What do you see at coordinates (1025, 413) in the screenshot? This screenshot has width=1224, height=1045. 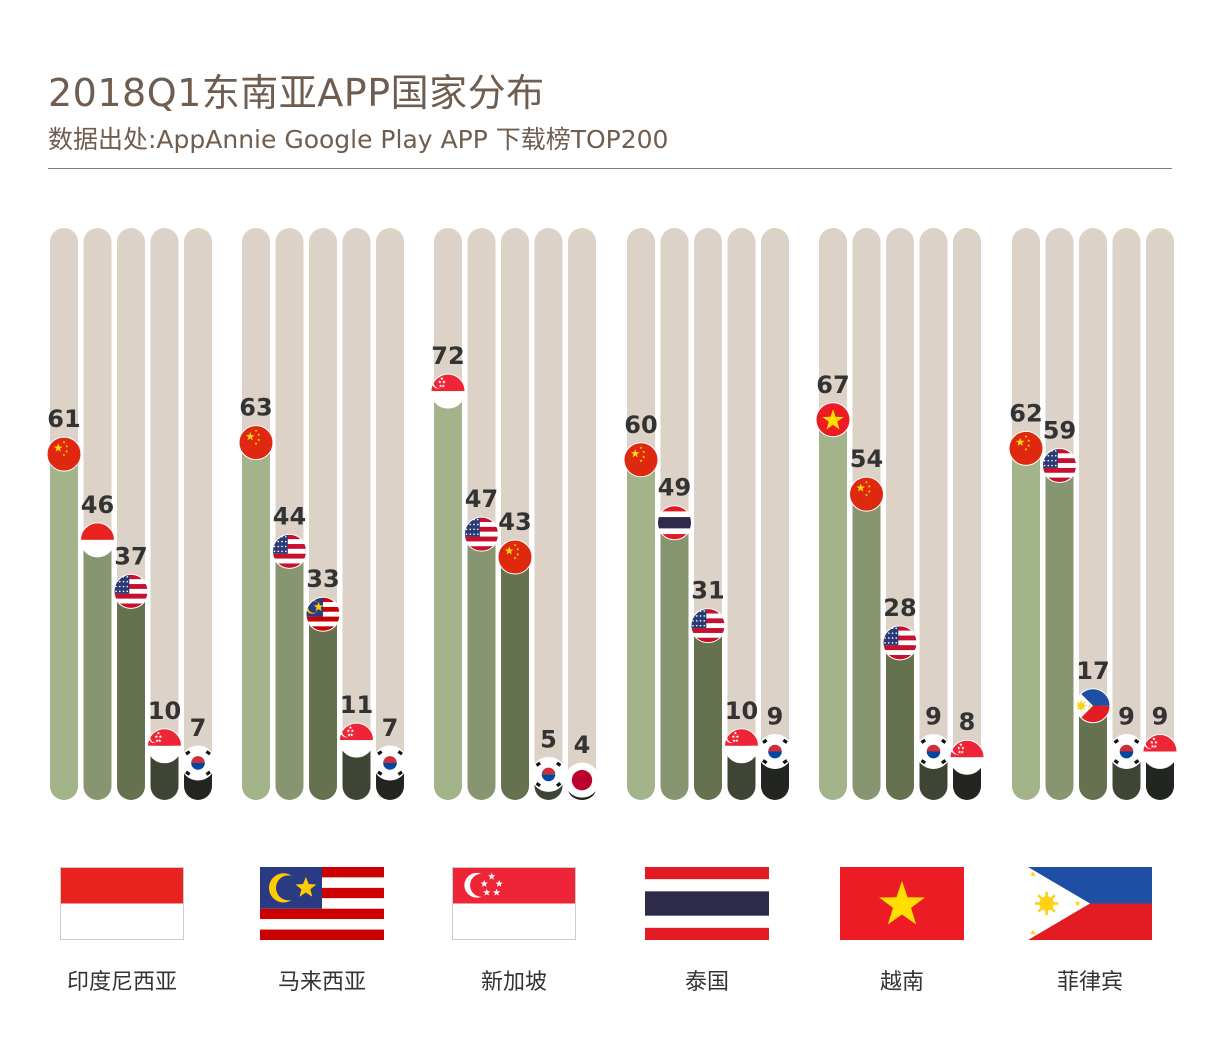 I see `value-label: 62` at bounding box center [1025, 413].